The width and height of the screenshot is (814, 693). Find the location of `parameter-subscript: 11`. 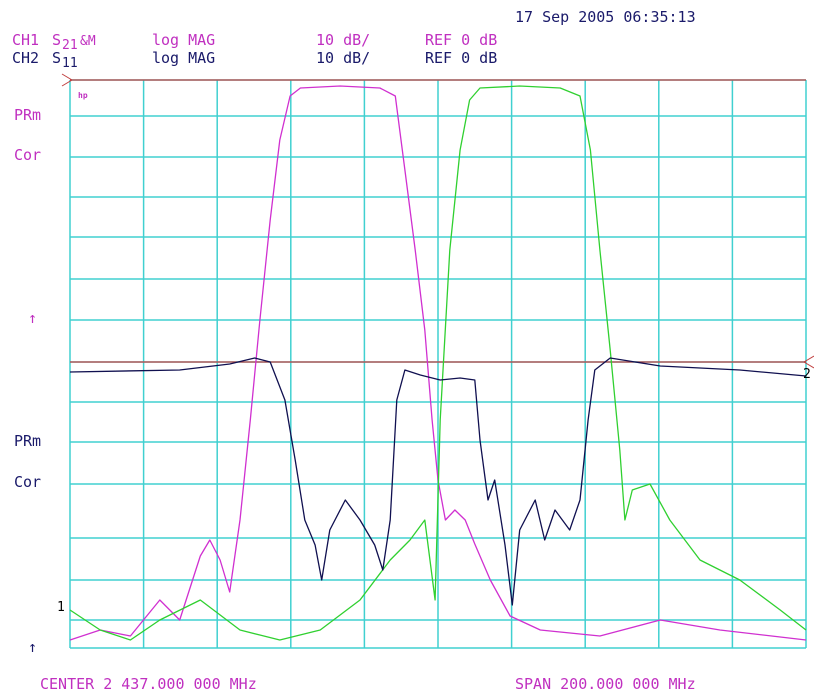

parameter-subscript: 11 is located at coordinates (70, 63).